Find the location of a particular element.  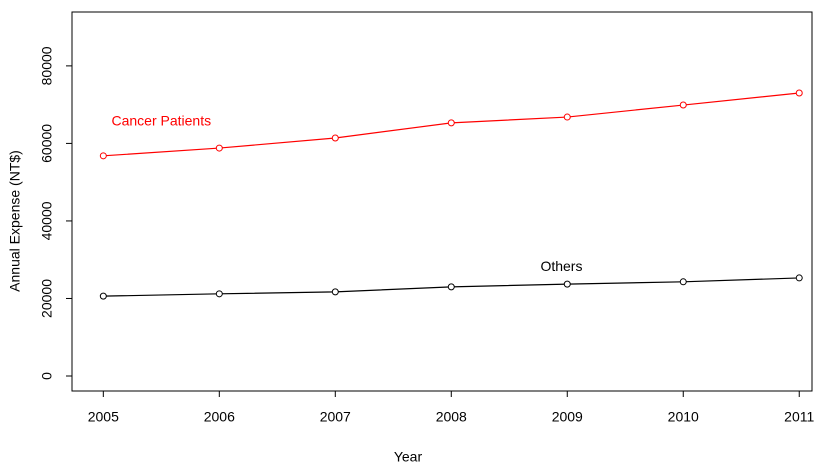

series-label: Others is located at coordinates (561, 266).